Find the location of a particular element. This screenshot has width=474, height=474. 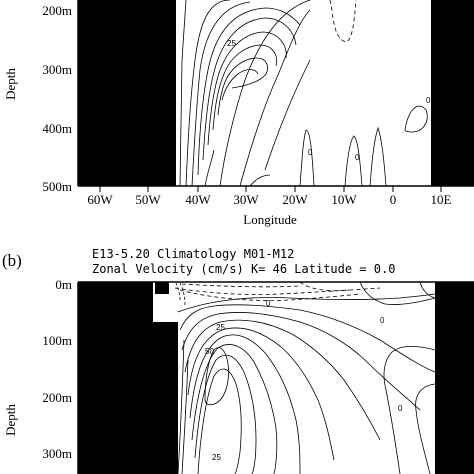

x-axis-label: Longitude is located at coordinates (270, 219).